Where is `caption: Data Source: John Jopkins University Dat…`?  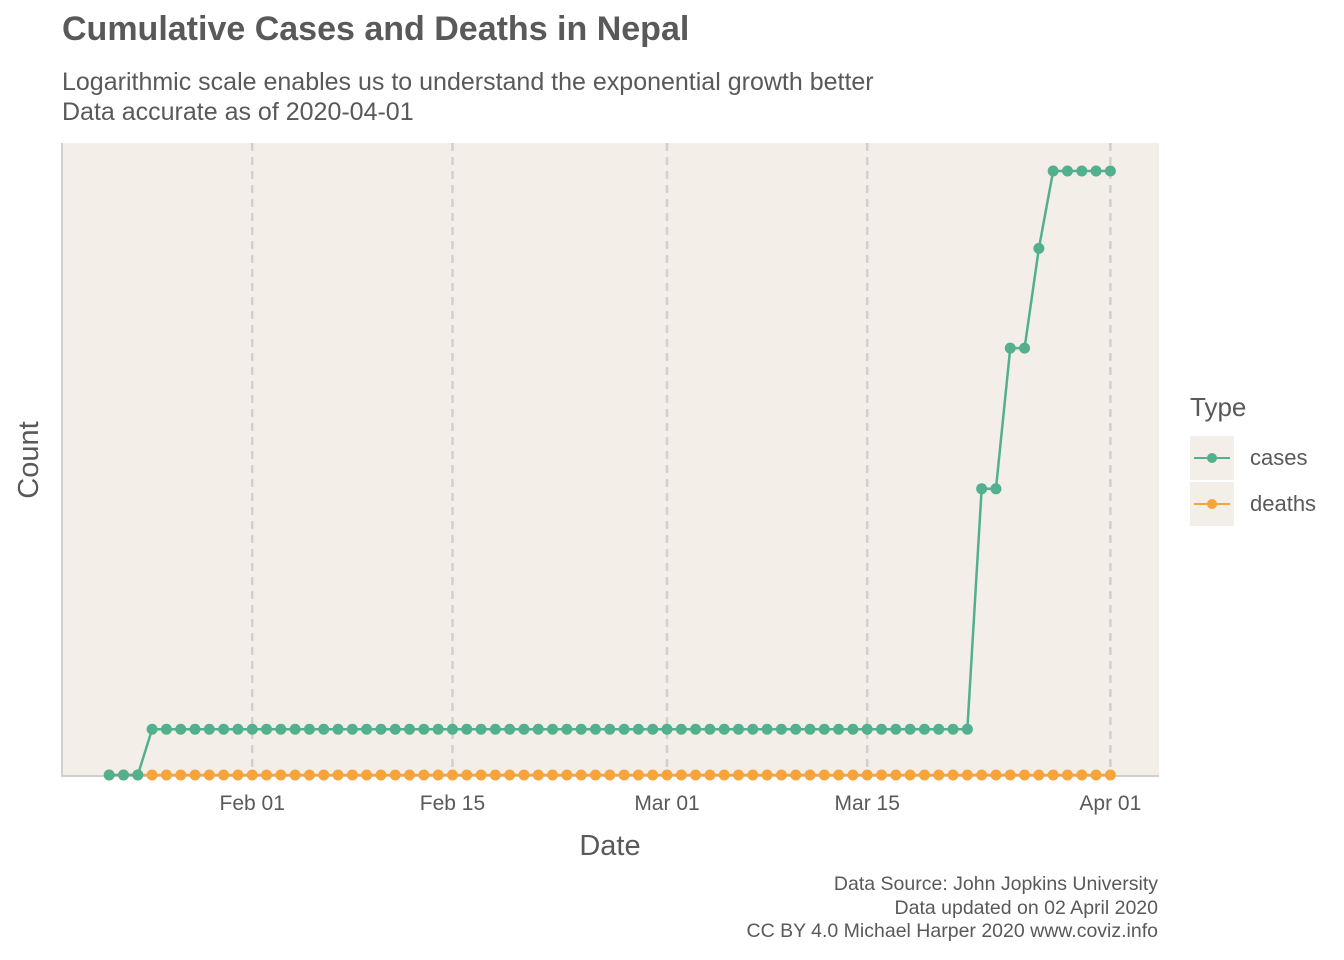
caption: Data Source: John Jopkins University Dat… is located at coordinates (953, 908).